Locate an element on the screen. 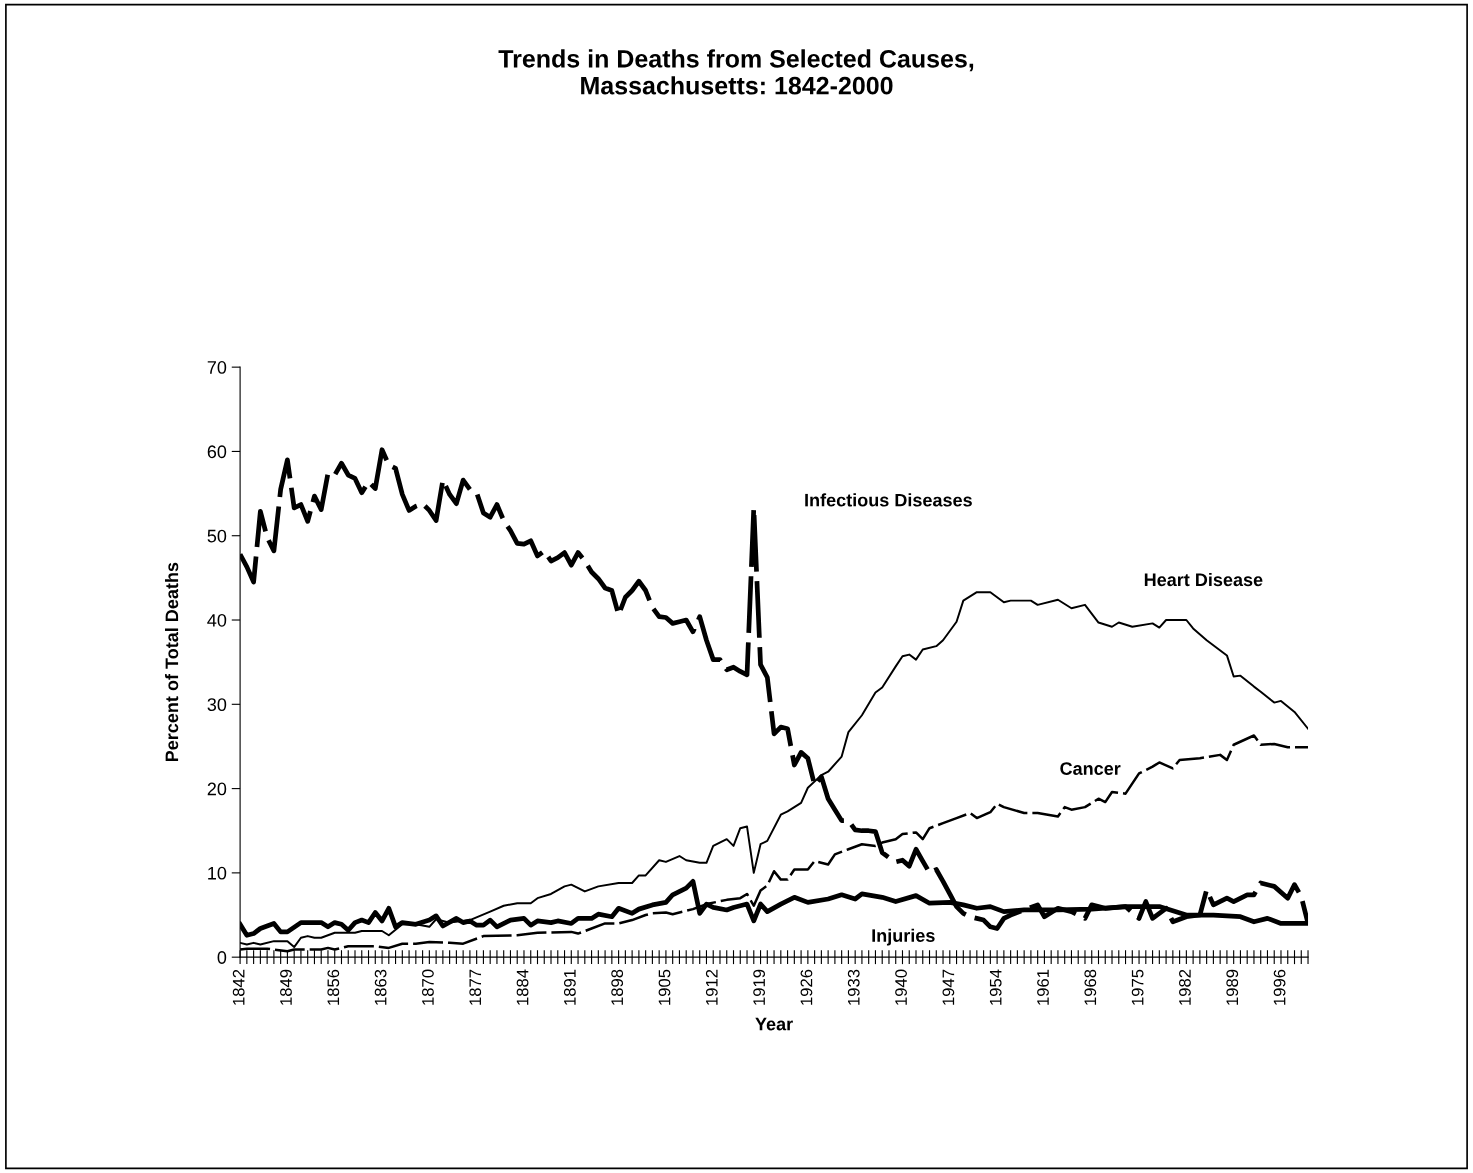 The image size is (1473, 1173). text: Heart Disease is located at coordinates (1203, 579).